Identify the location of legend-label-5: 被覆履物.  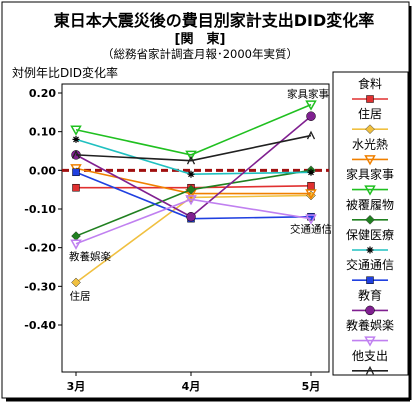
(370, 205).